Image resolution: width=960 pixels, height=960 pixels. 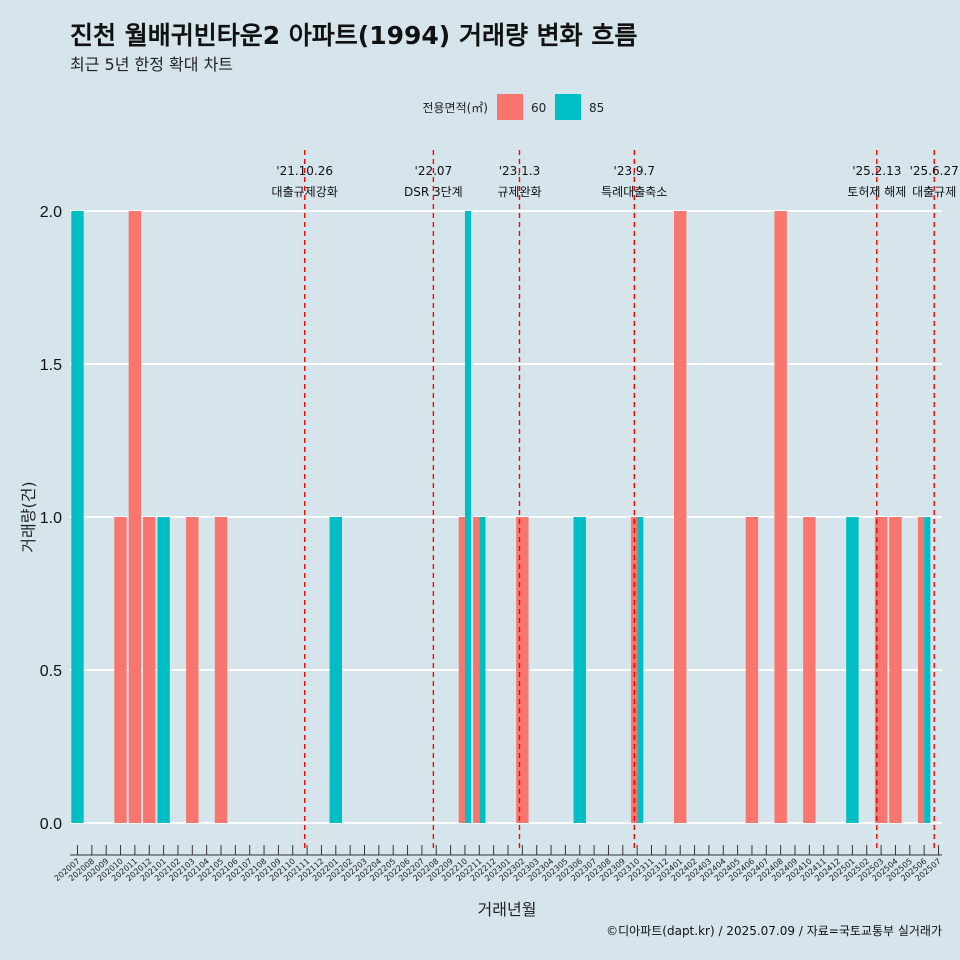 I want to click on y-tick-label: 1.5, so click(x=51, y=365).